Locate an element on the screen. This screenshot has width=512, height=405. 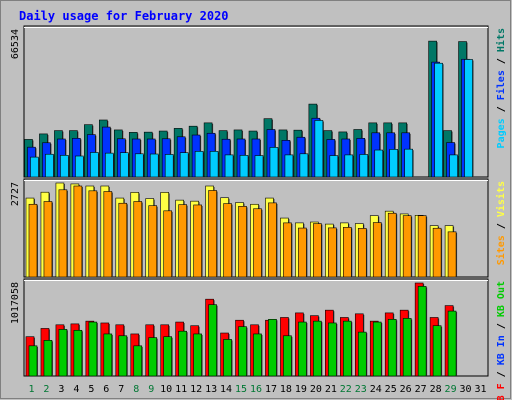
legend-part: Files is located at coordinates (501, 85).